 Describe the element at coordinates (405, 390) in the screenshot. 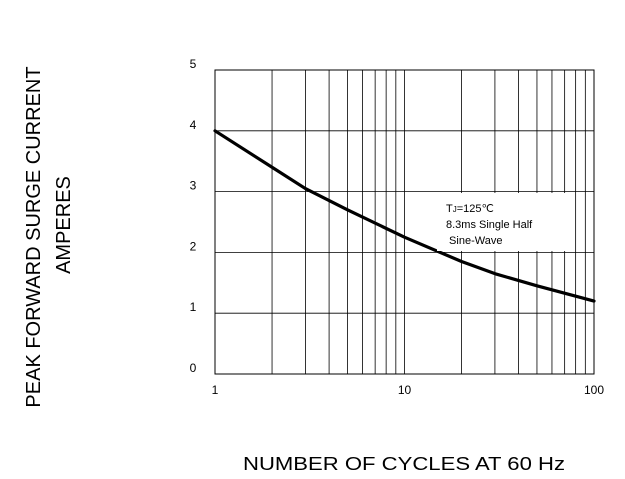

I see `x-tick-label: 10` at that location.